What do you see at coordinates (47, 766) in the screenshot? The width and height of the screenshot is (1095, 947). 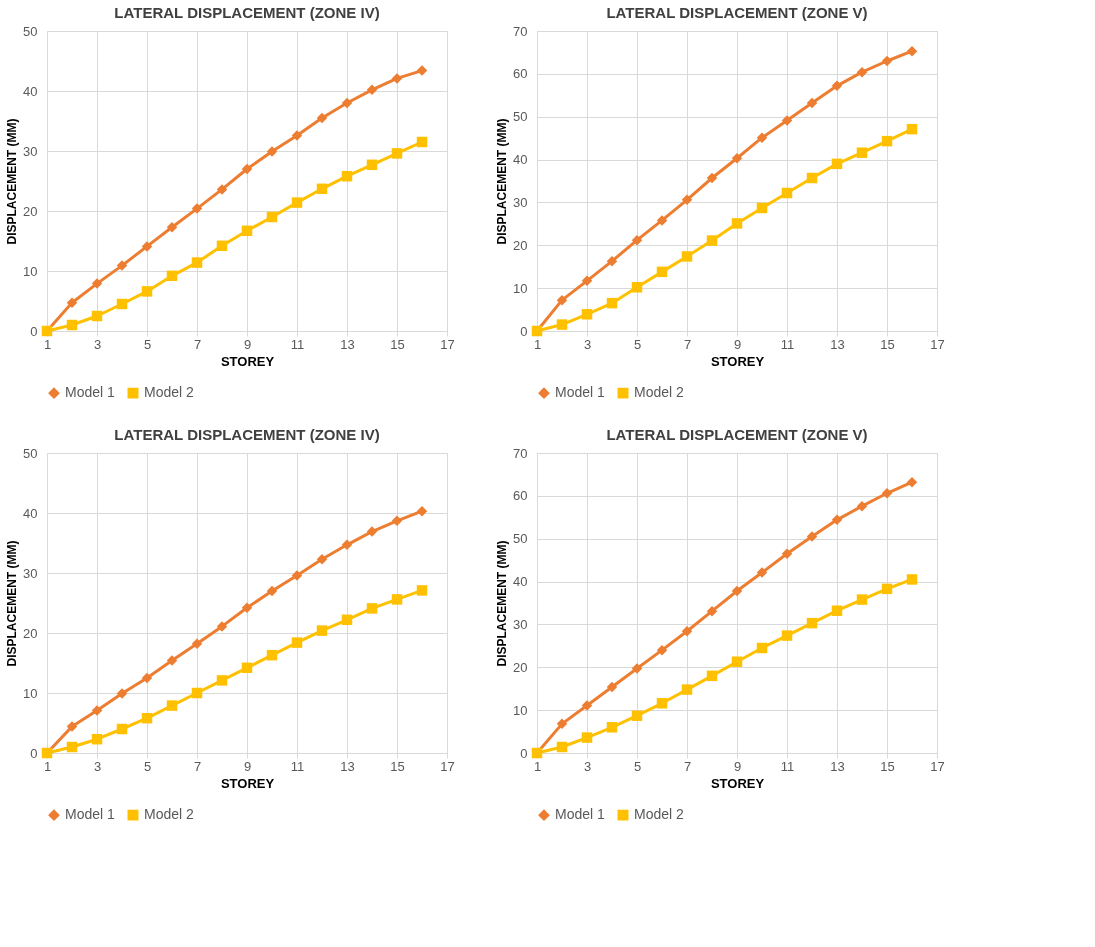 I see `x-tick-label: 1` at bounding box center [47, 766].